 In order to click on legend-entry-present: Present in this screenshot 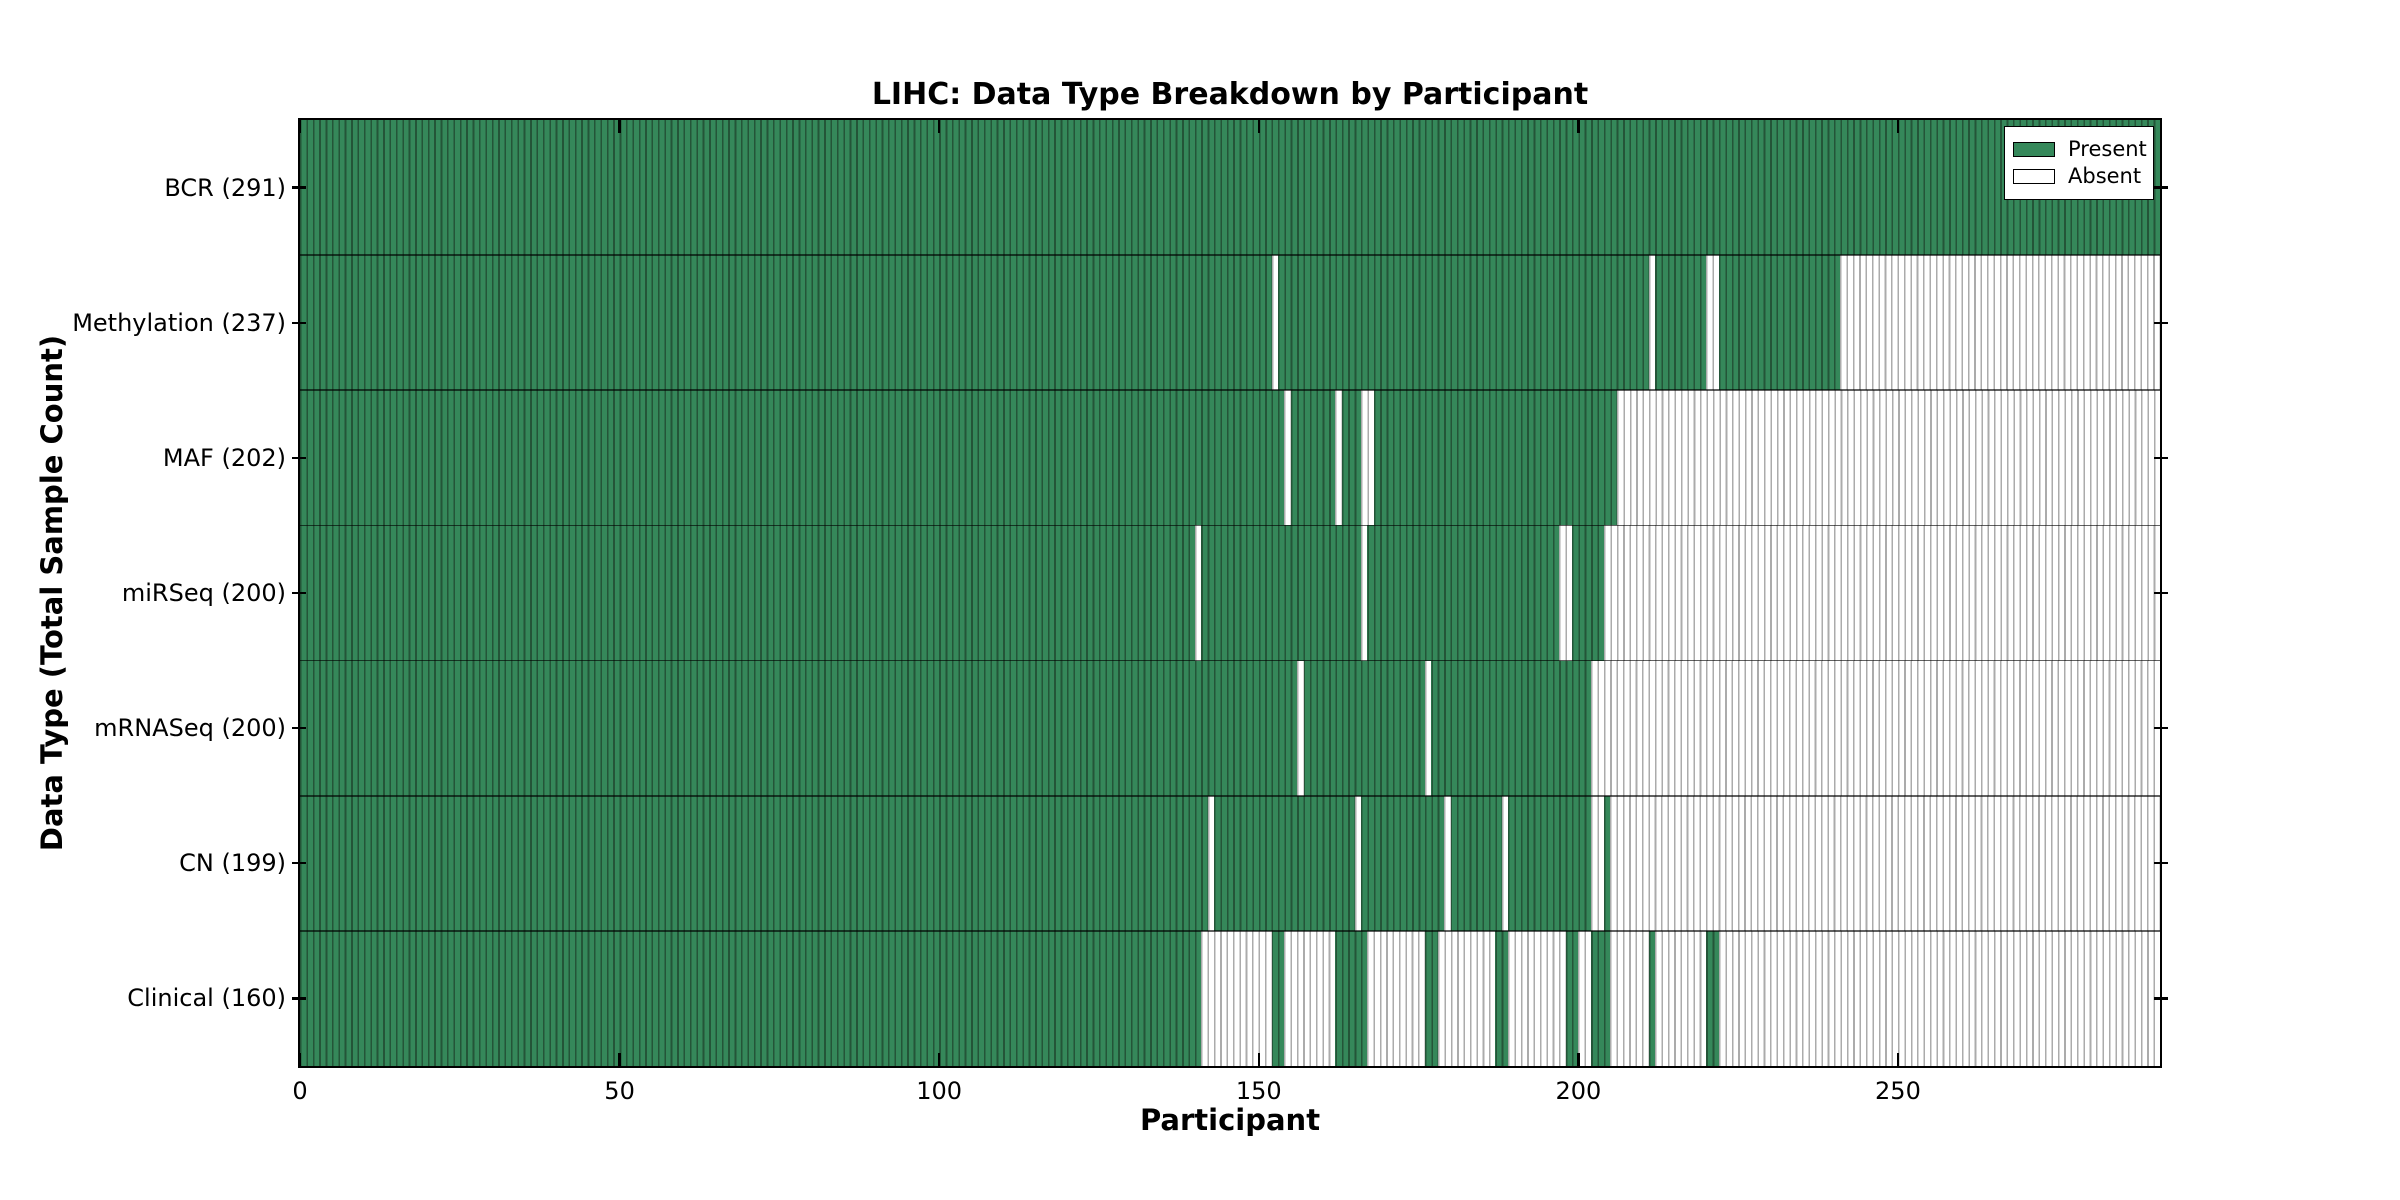, I will do `click(2080, 149)`.